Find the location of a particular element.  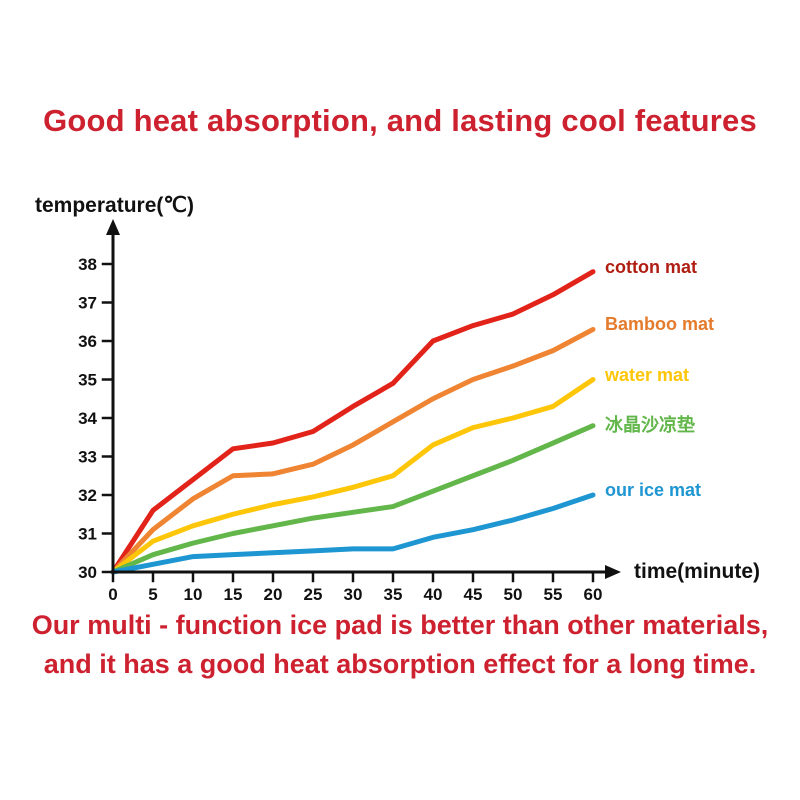

svg-text: 32 is located at coordinates (87, 495).